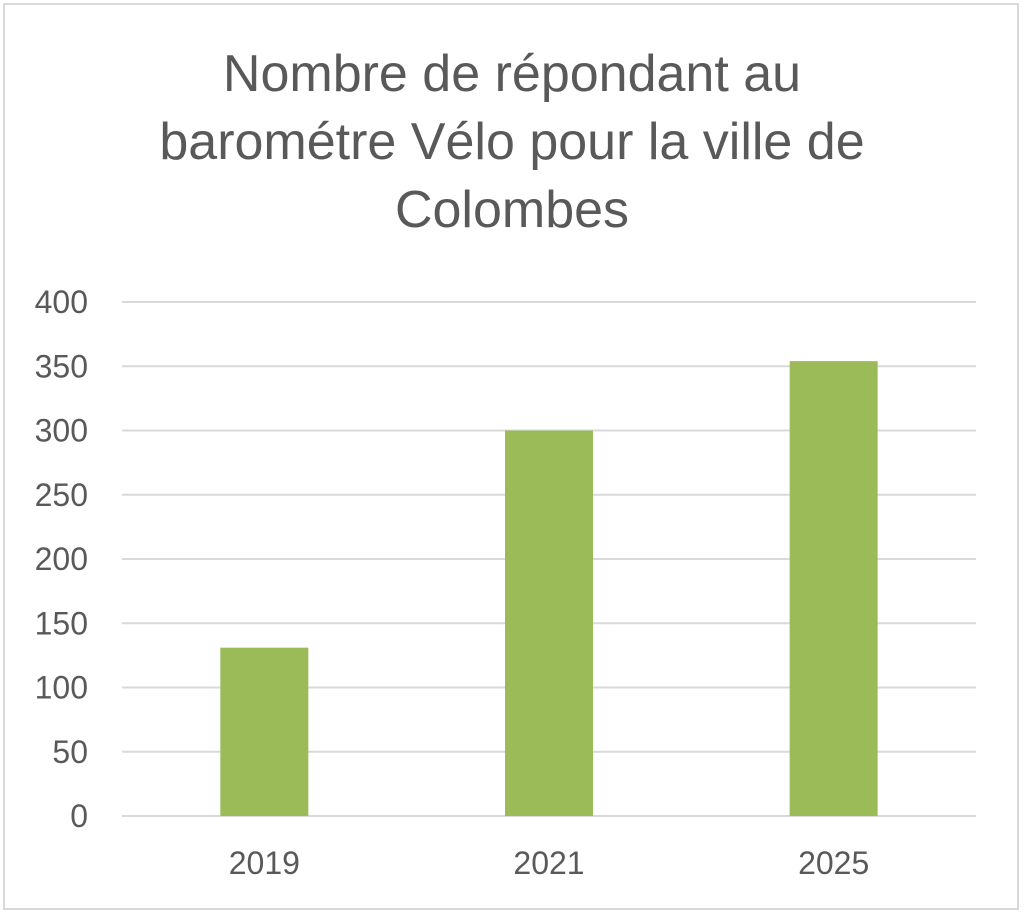  I want to click on y-axis-ticks: 0 50 100 150 200 250 300 350 400, so click(61, 559).